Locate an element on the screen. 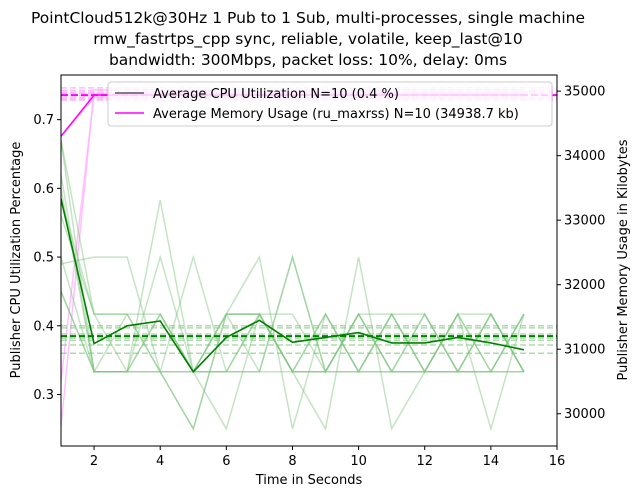  legend-box is located at coordinates (330, 104).